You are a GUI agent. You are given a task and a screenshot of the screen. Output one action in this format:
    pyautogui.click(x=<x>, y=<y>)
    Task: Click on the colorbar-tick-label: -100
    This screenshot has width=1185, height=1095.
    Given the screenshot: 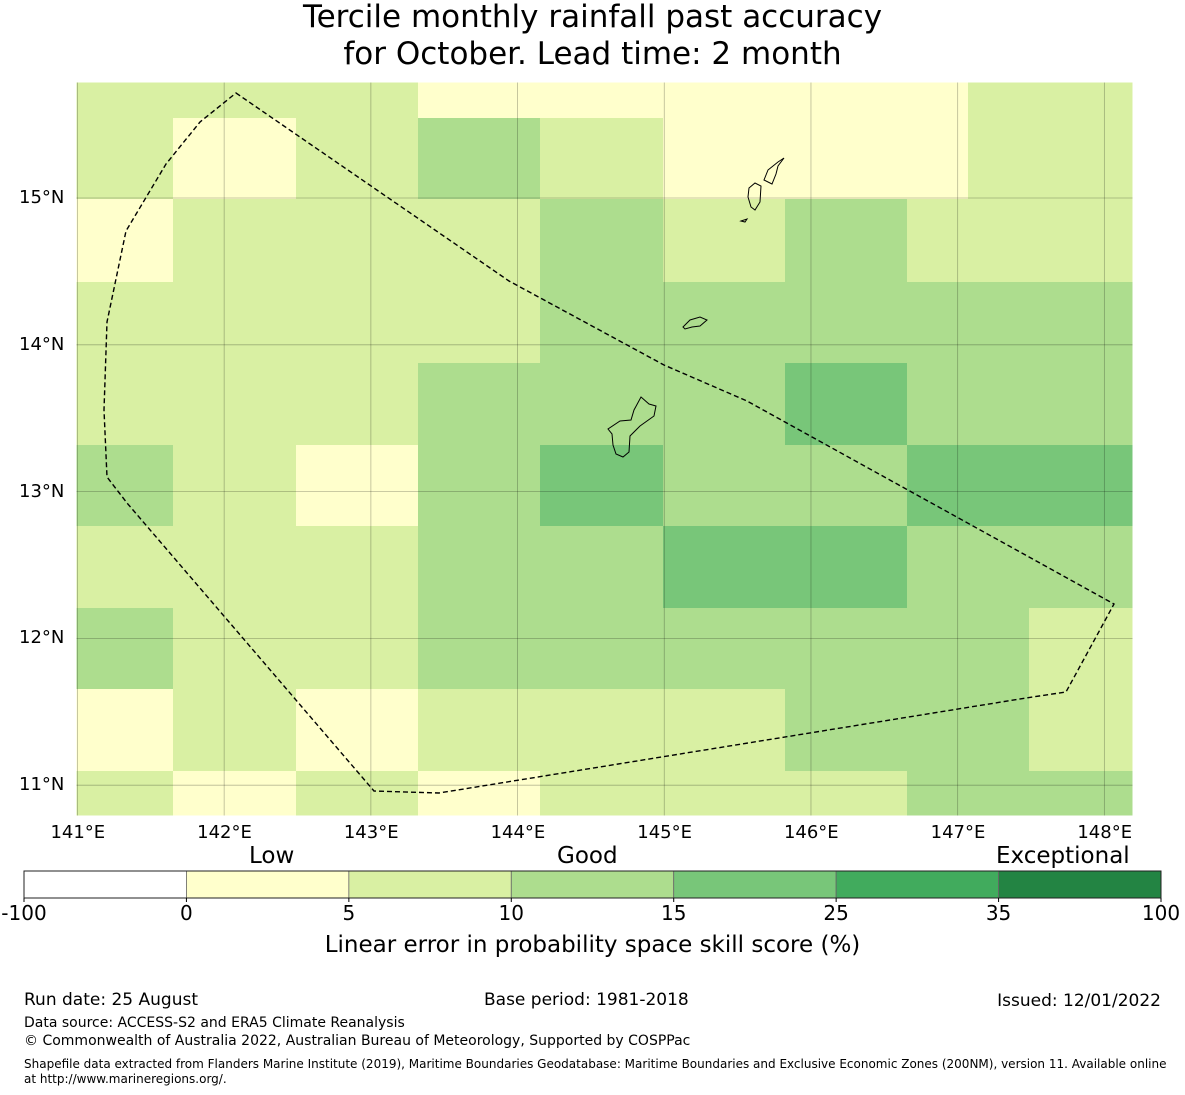 What is the action you would take?
    pyautogui.click(x=24, y=913)
    